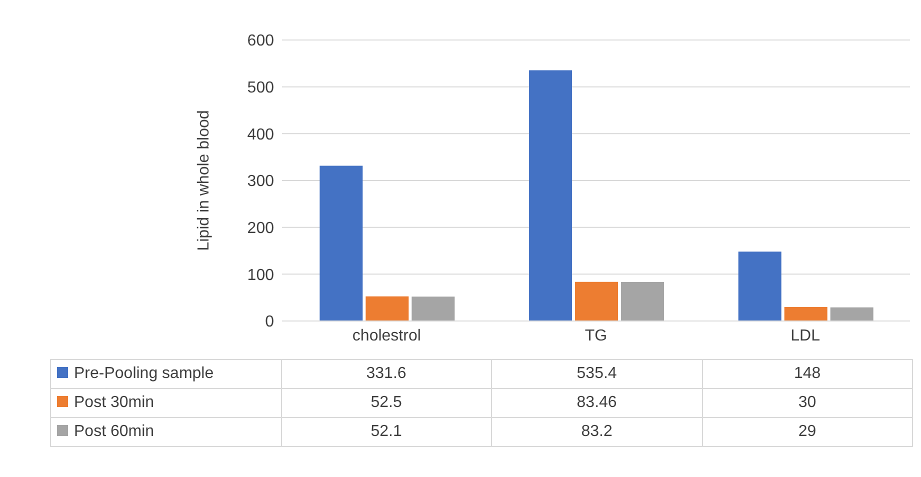 The image size is (921, 477). I want to click on y-tick-label: 500, so click(260, 88).